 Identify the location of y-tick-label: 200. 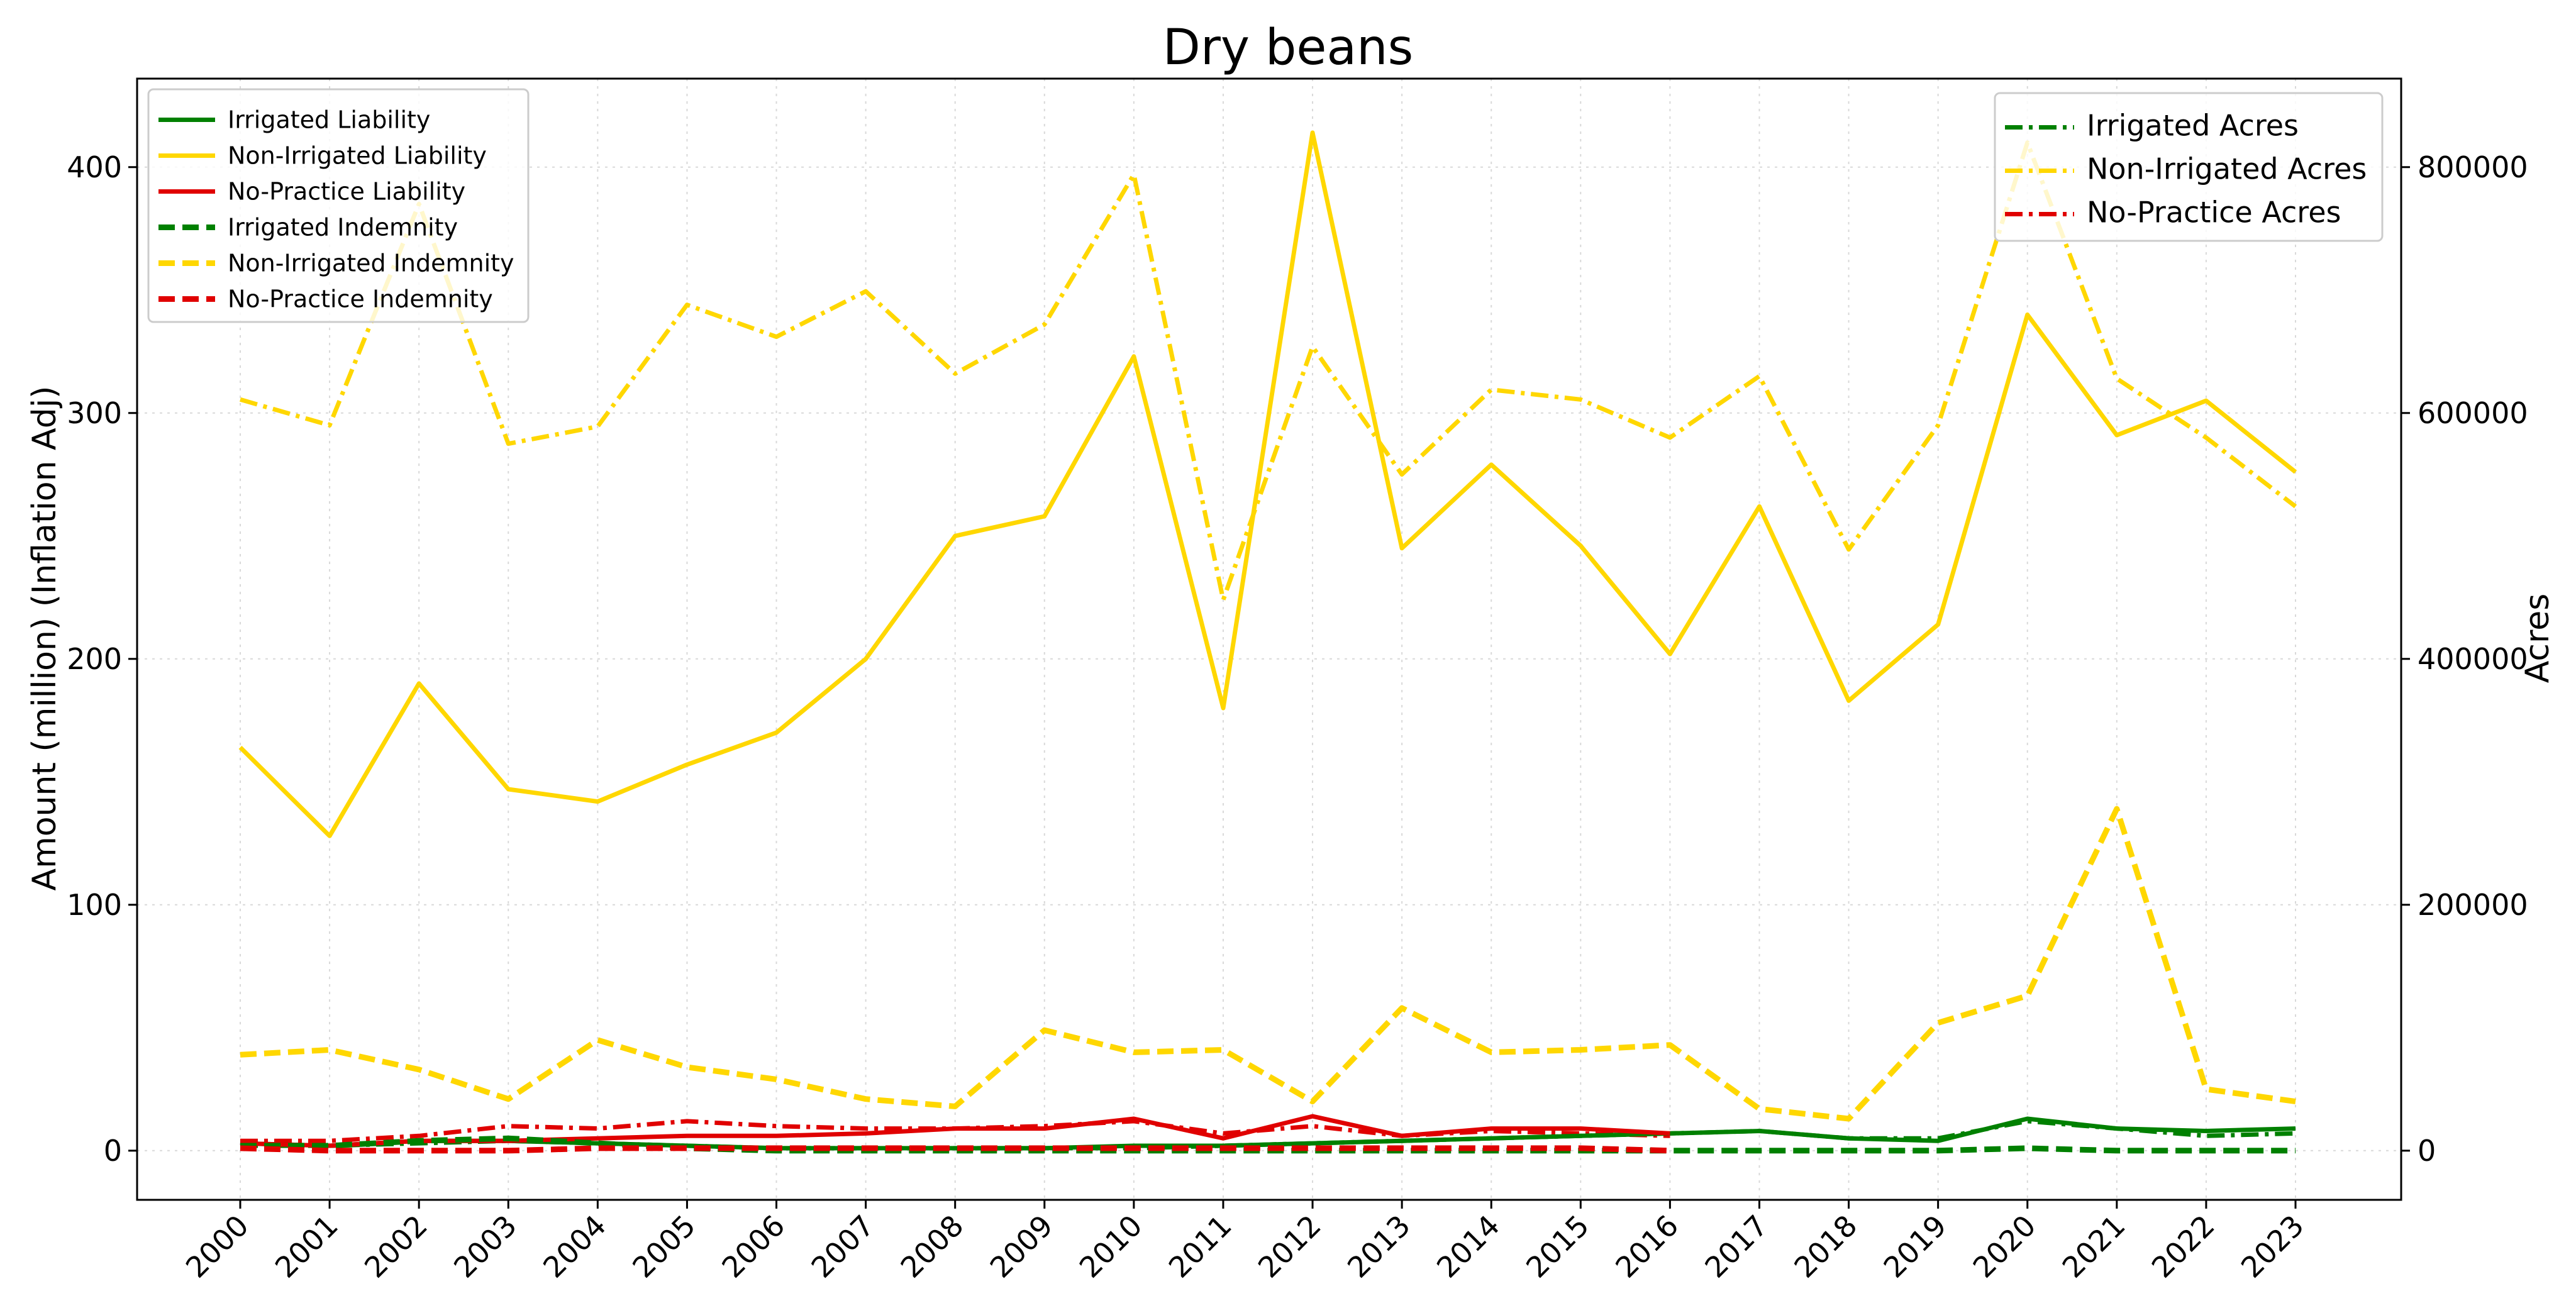
(94, 659).